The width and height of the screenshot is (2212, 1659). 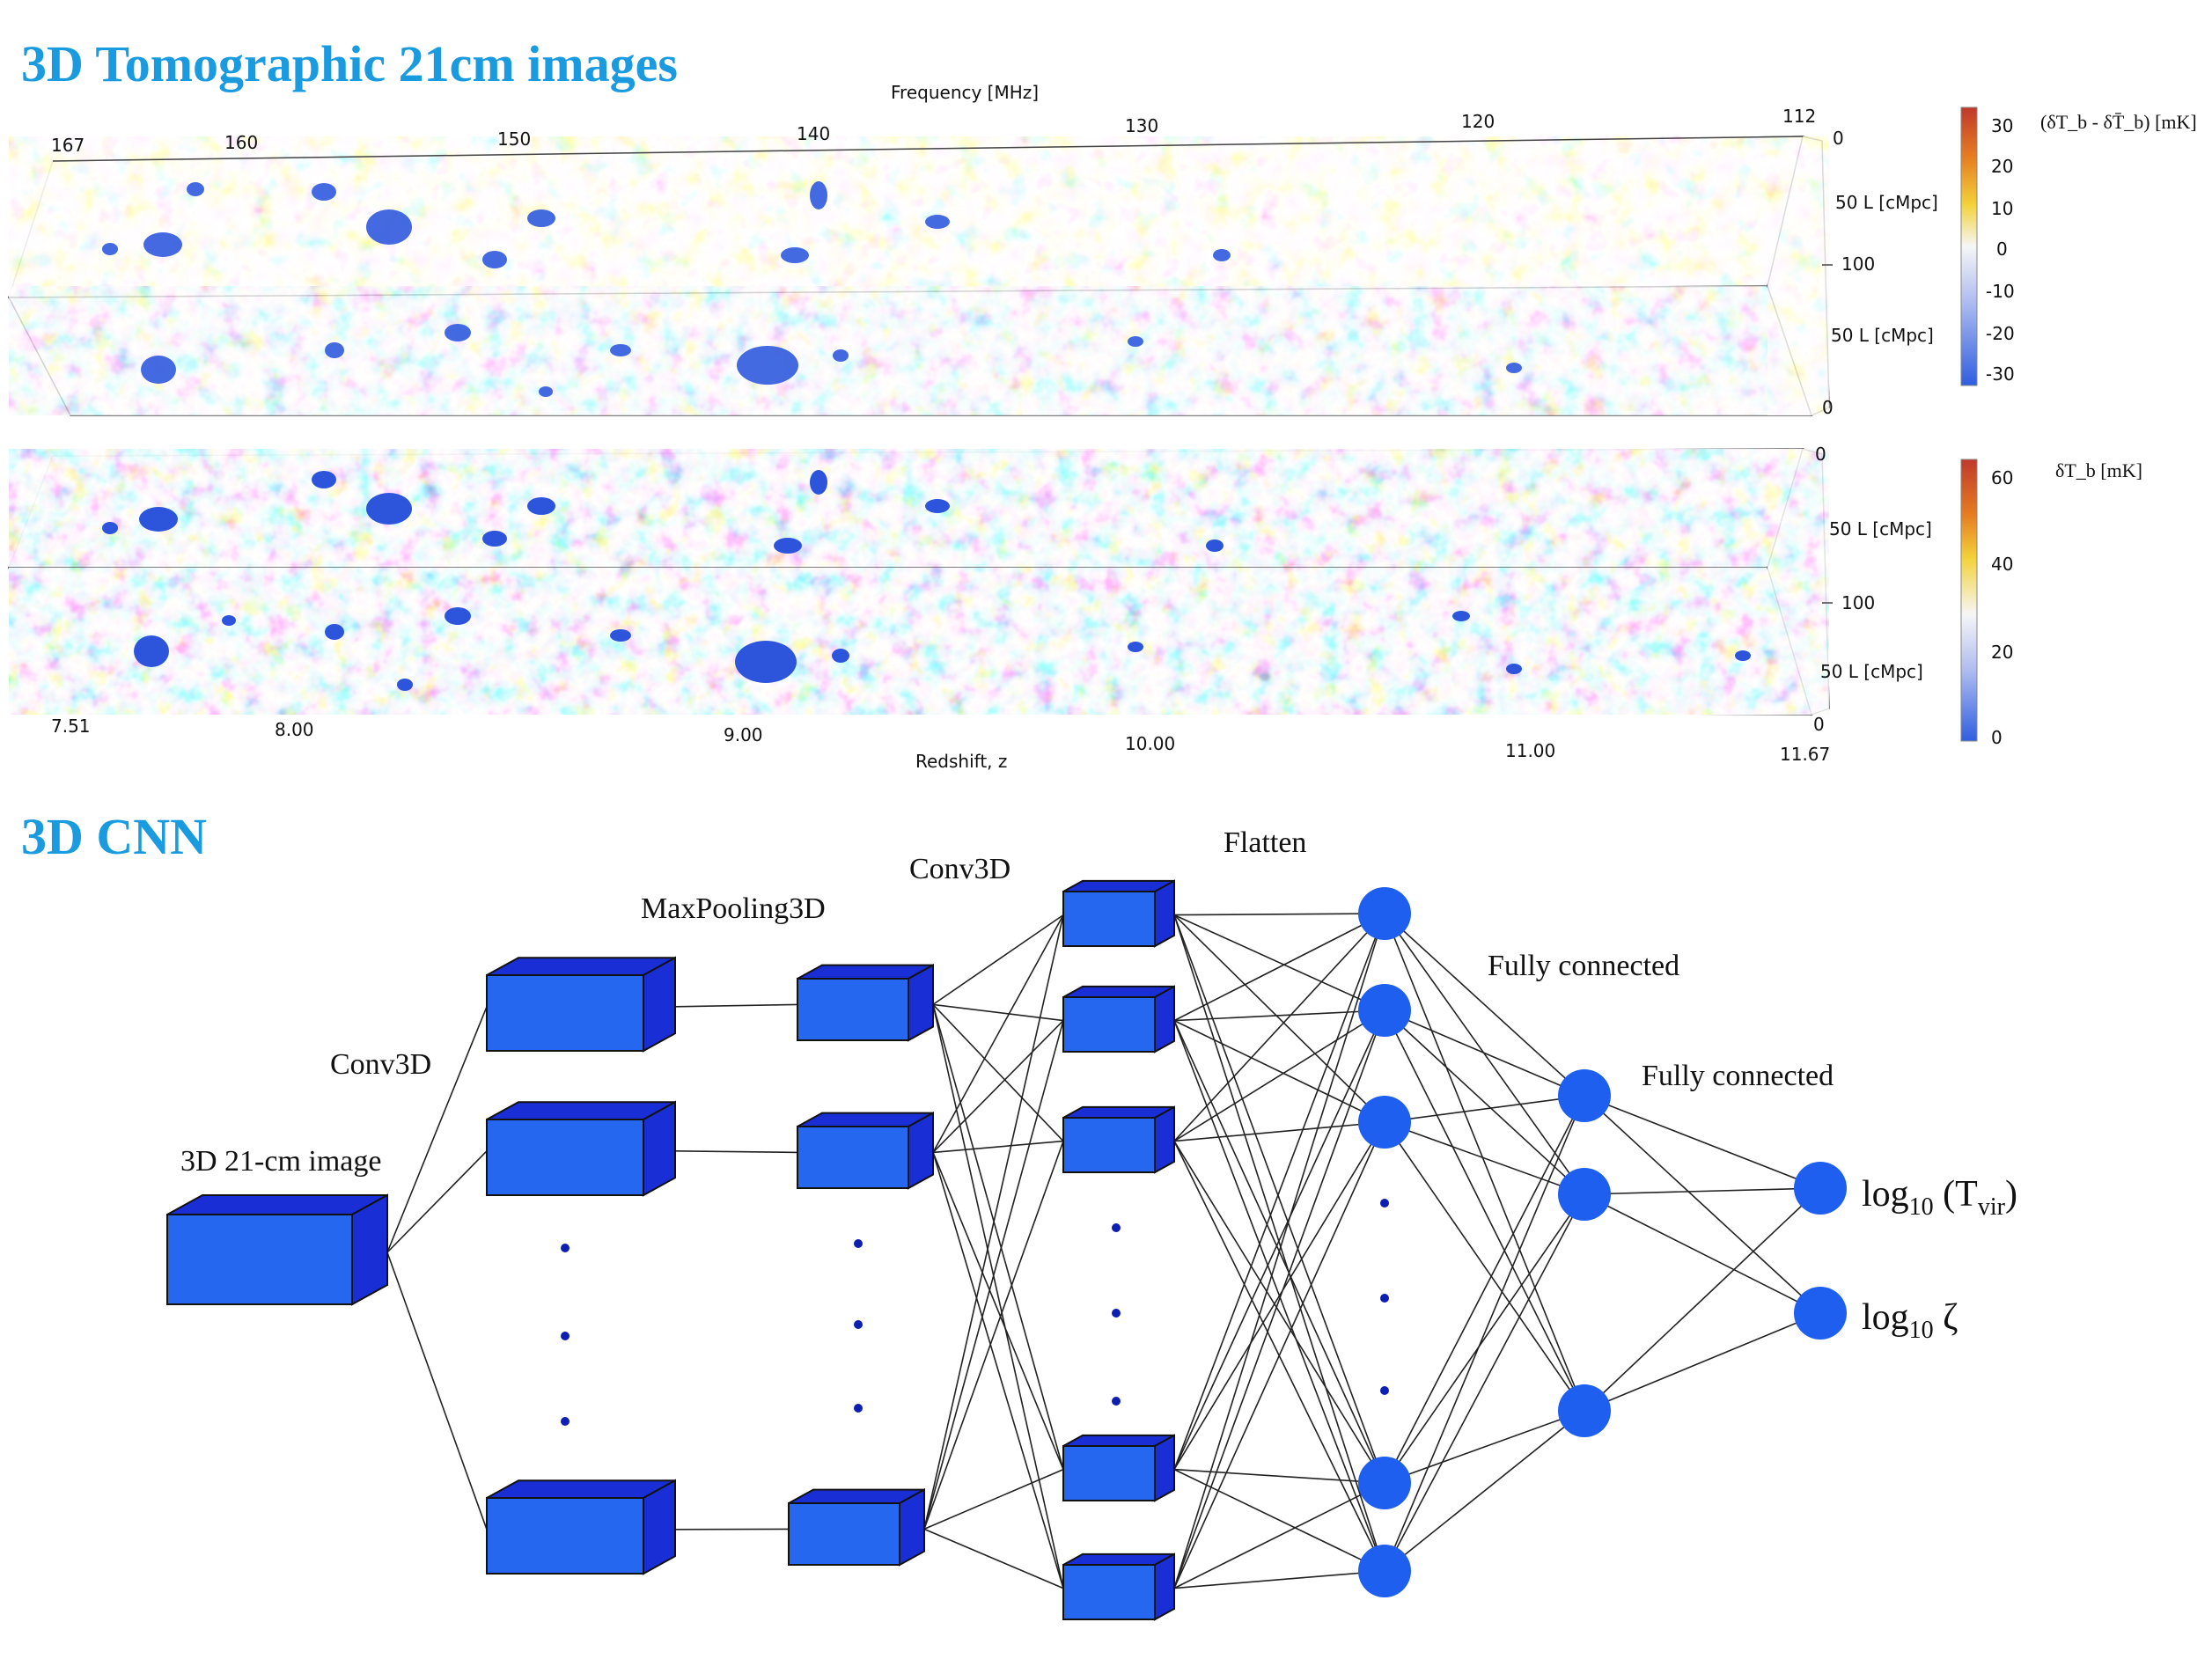 I want to click on input-label: 3D 21-cm image, so click(x=281, y=1162).